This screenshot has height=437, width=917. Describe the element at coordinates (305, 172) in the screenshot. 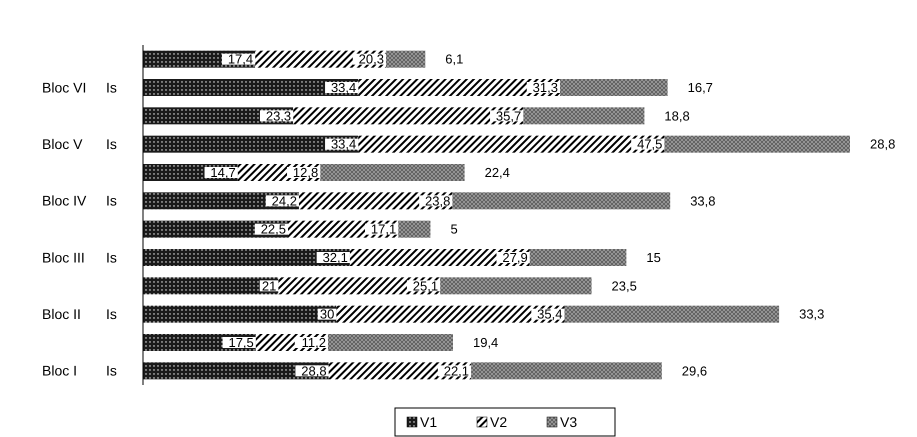

I see `data-label: 12,8` at that location.